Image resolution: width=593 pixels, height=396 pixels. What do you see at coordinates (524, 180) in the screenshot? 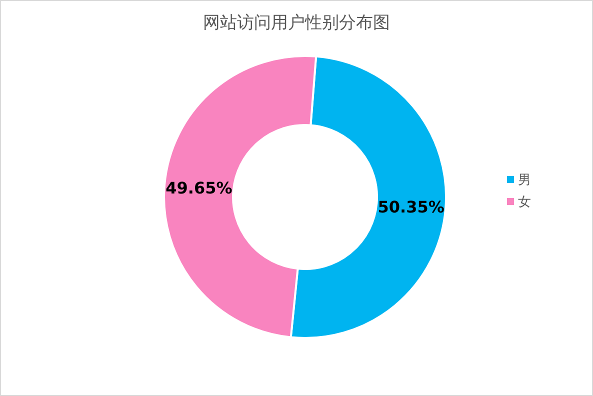
I see `legend-label: 男` at bounding box center [524, 180].